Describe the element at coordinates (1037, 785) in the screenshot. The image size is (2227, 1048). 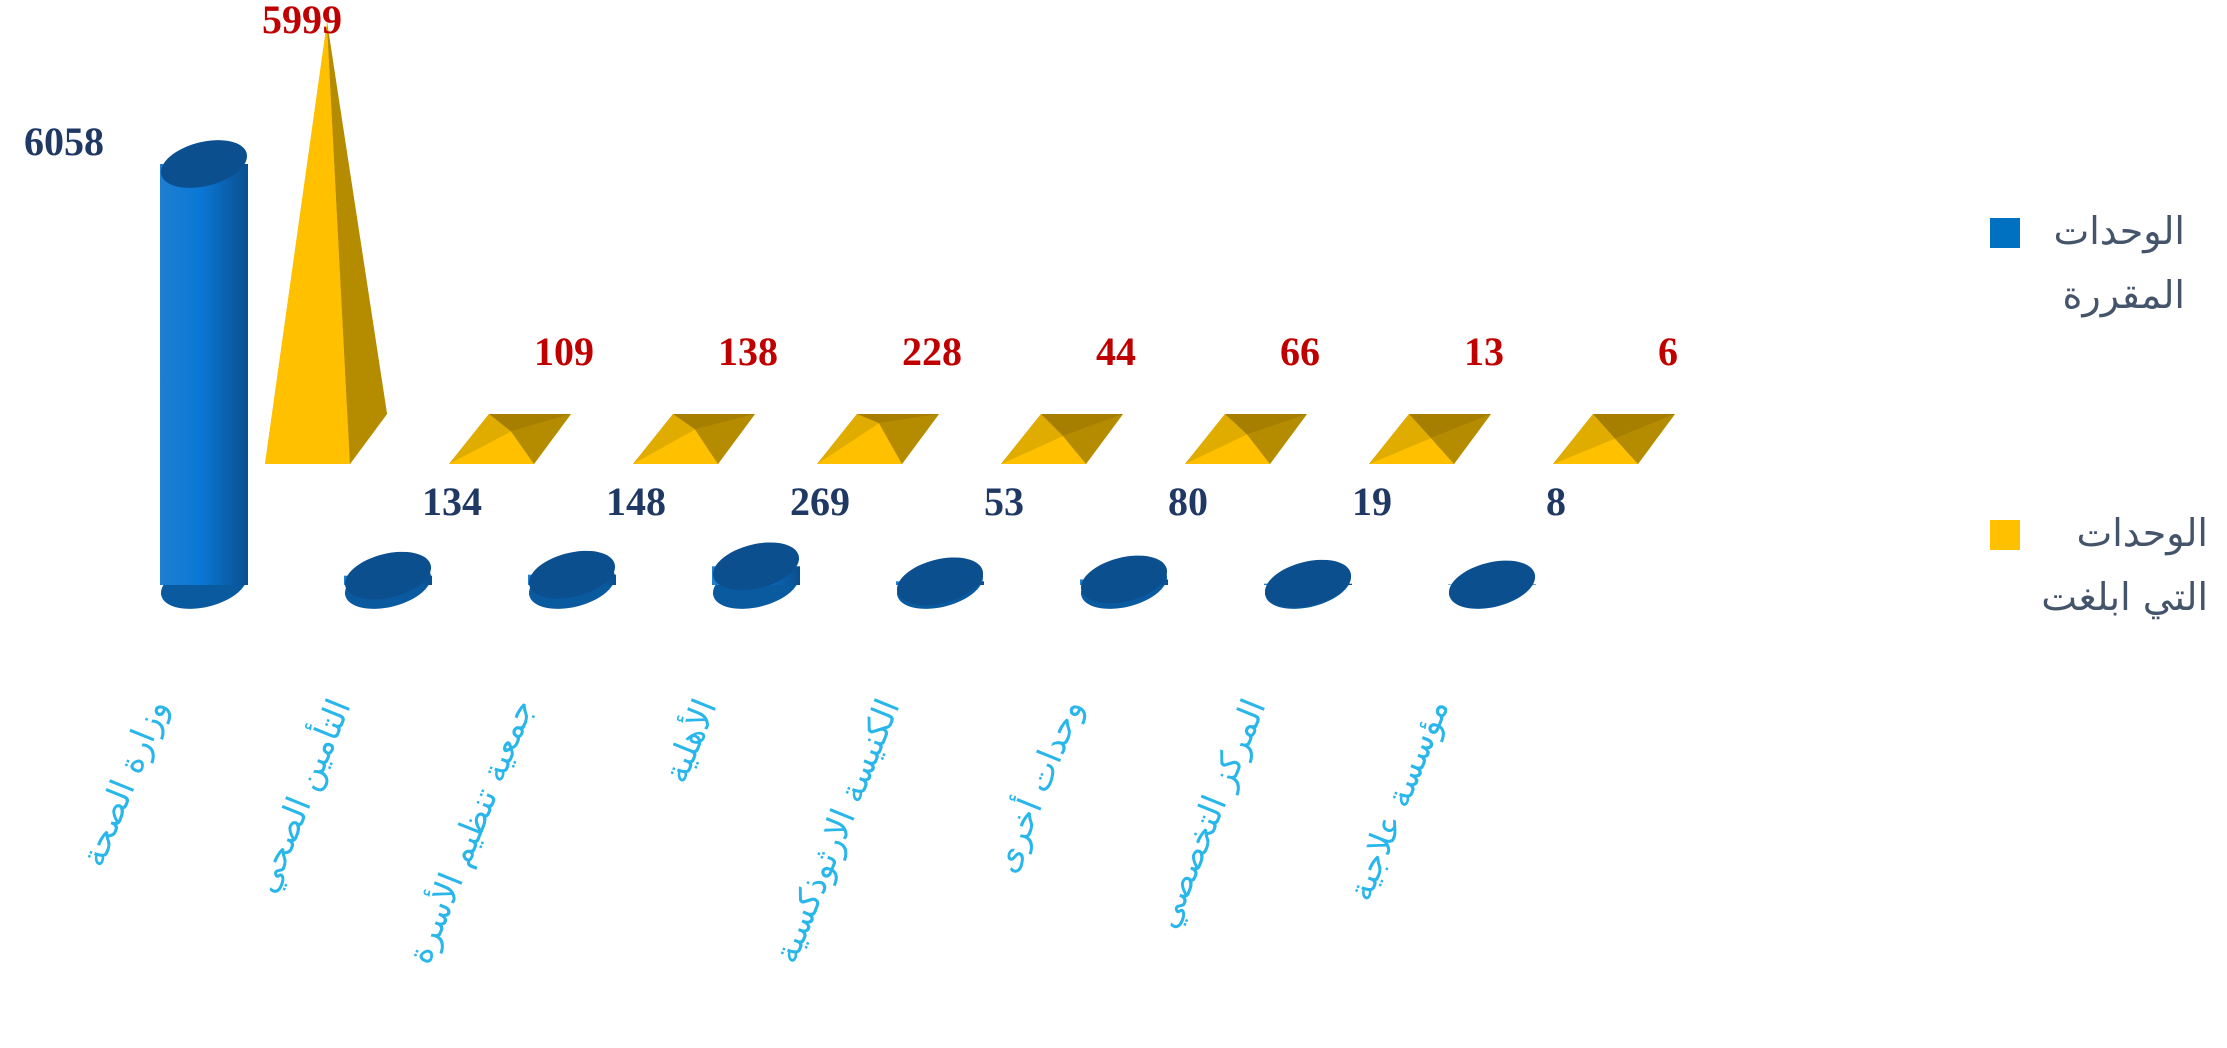
I see `category-label: وحدات أخرى` at that location.